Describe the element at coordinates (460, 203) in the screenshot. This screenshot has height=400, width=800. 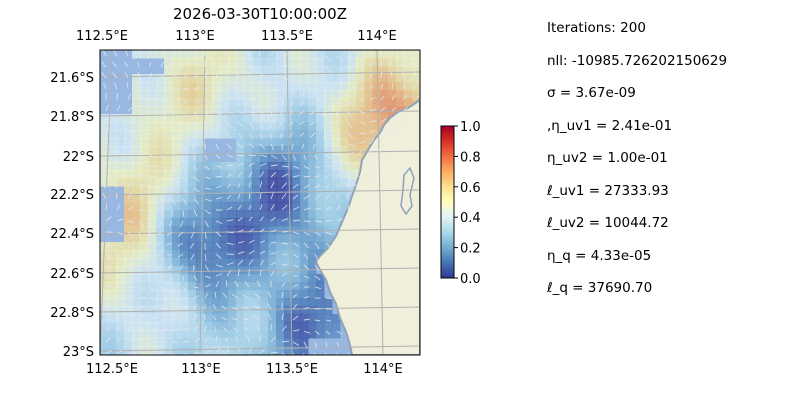
I see `colorbar: 0.0 0.2 0.4 0.6 0.8 1.0` at that location.